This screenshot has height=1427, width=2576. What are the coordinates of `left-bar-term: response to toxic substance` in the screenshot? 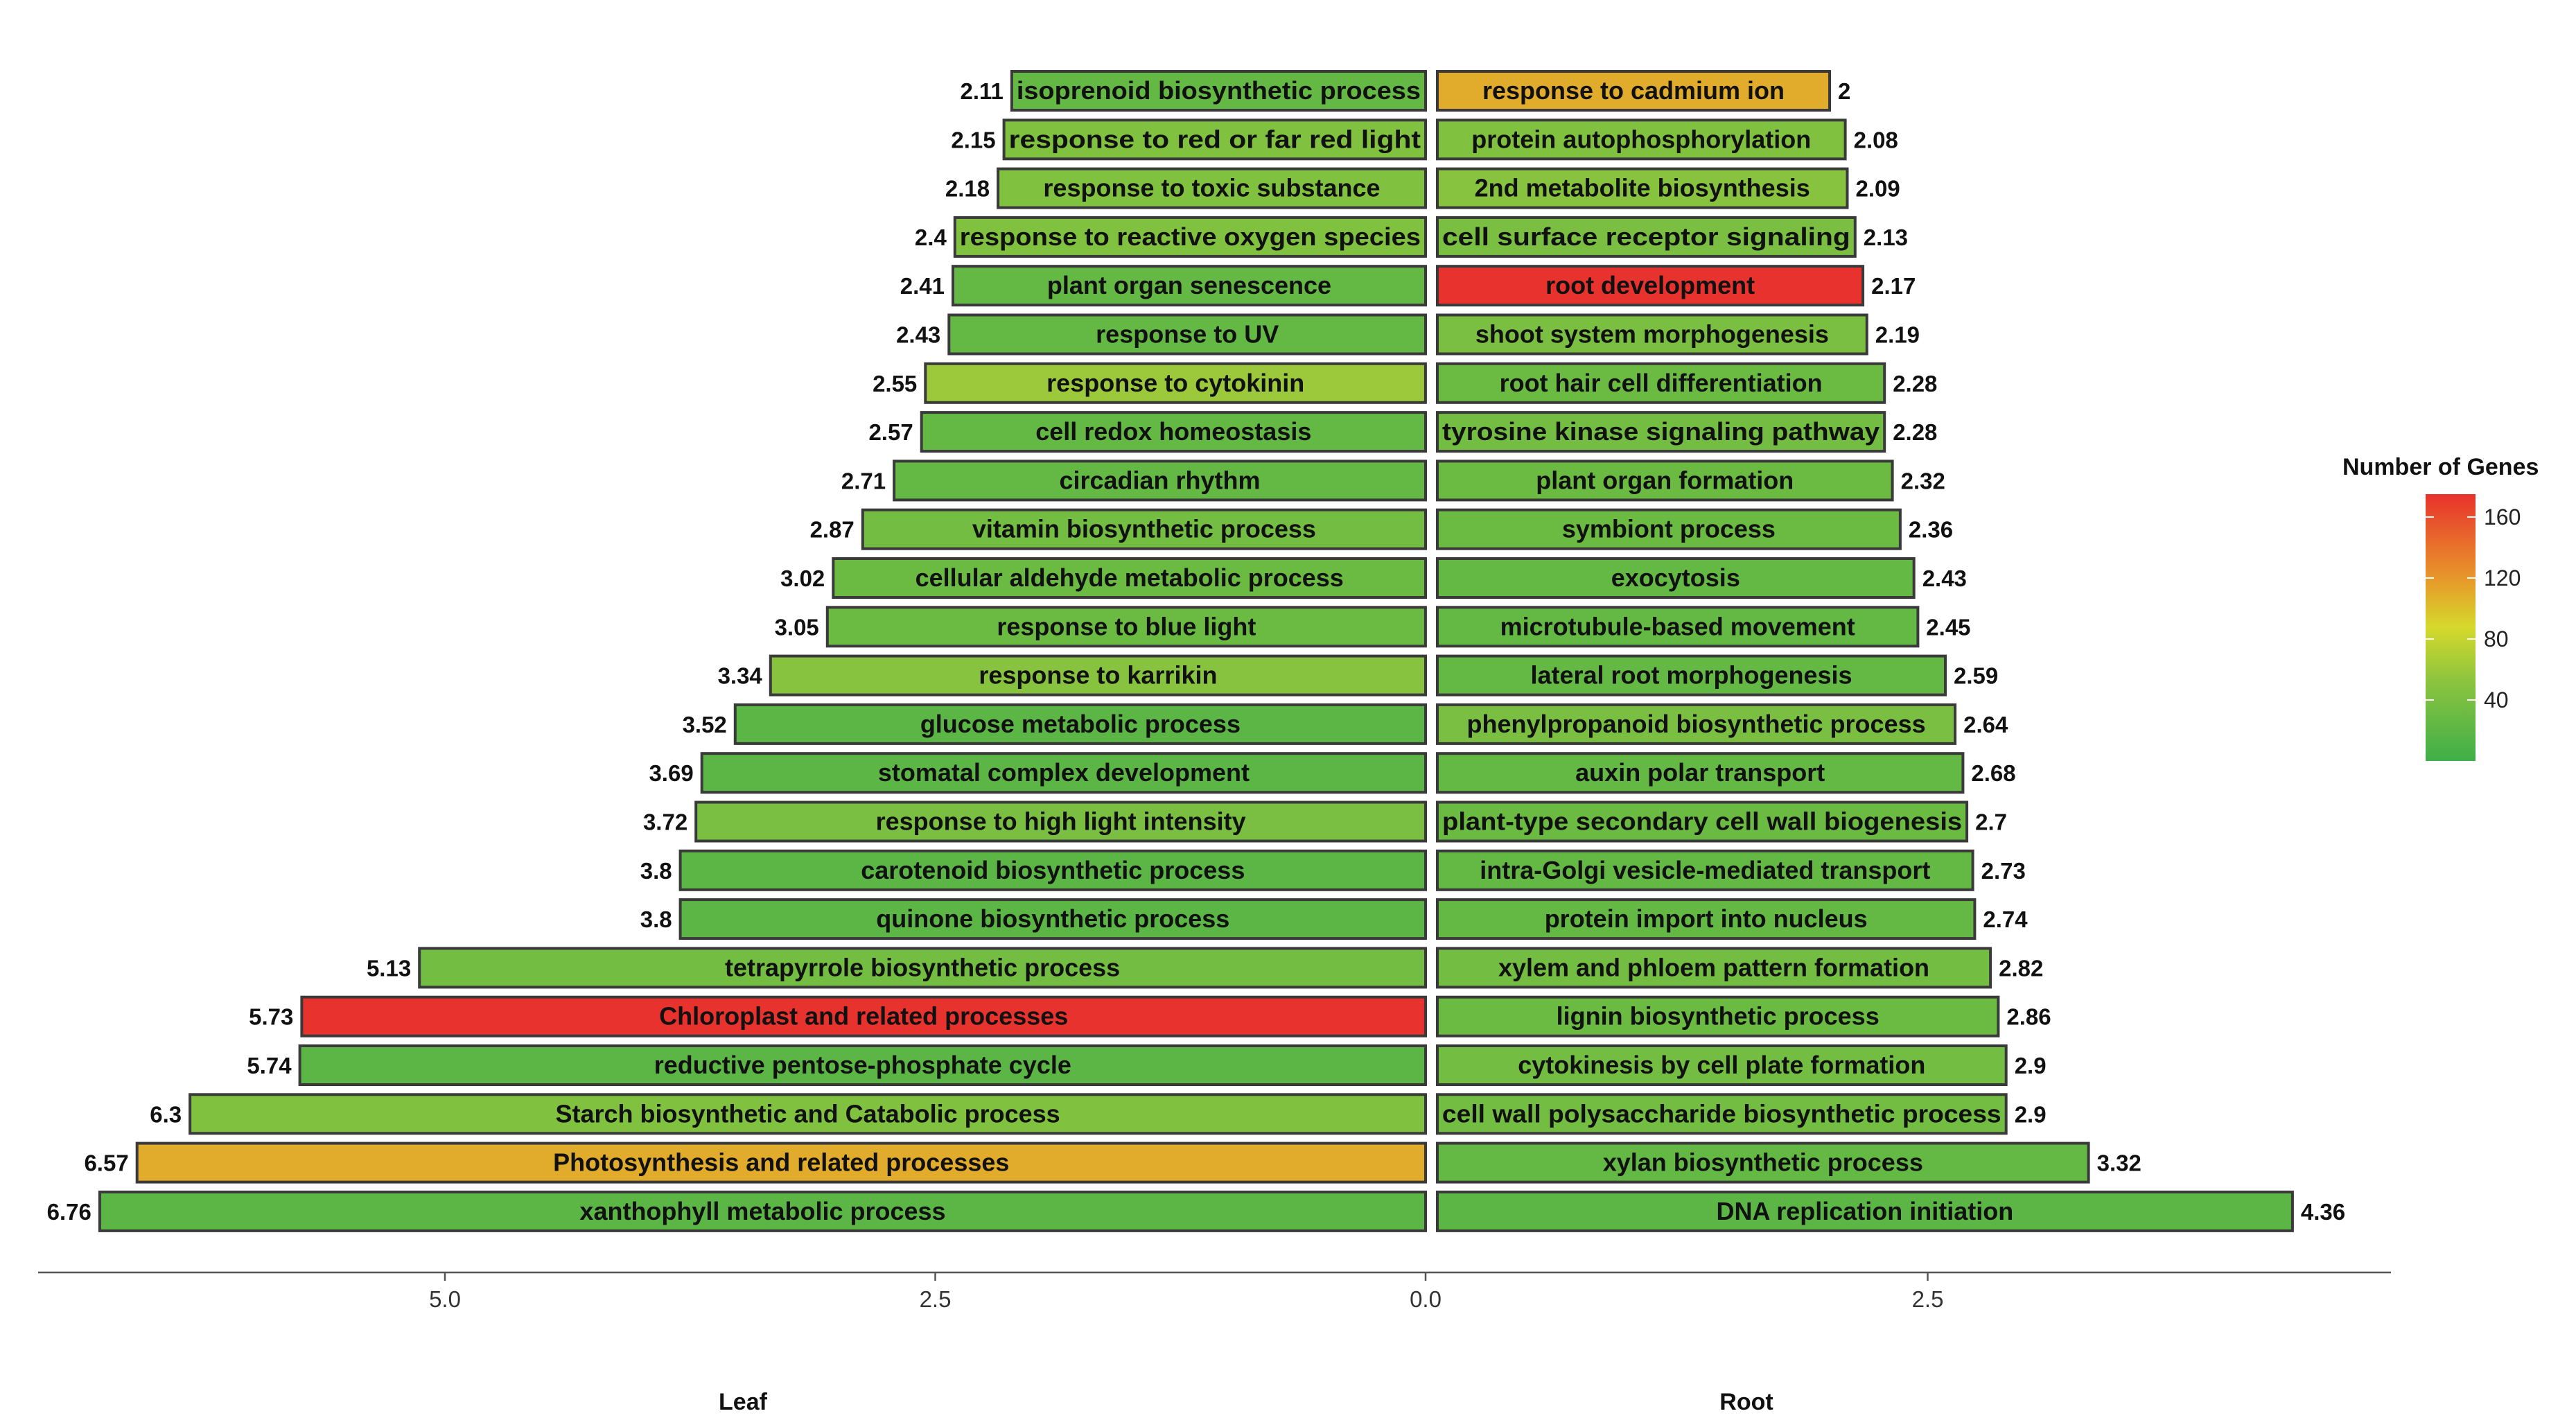 It's located at (1211, 188).